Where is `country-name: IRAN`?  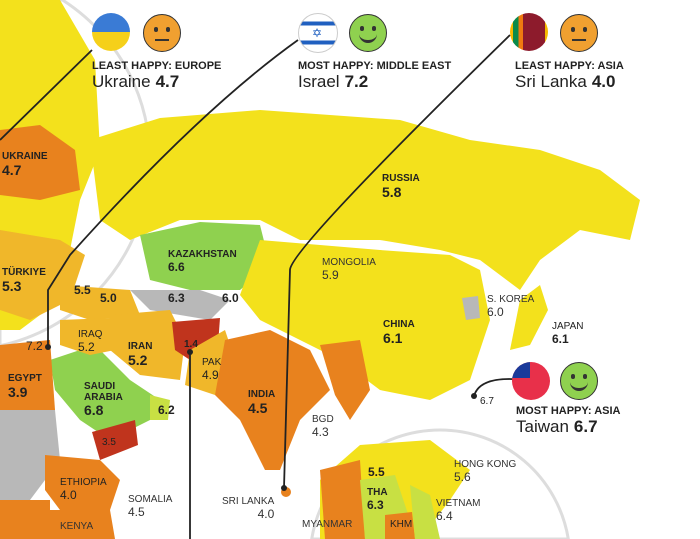 country-name: IRAN is located at coordinates (140, 346).